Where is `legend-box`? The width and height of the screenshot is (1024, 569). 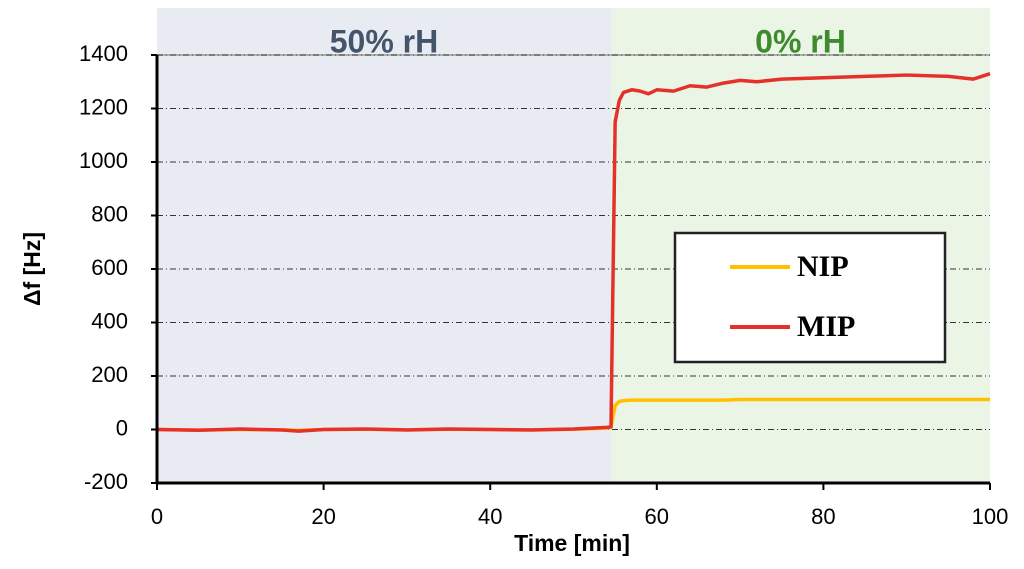
legend-box is located at coordinates (810, 297).